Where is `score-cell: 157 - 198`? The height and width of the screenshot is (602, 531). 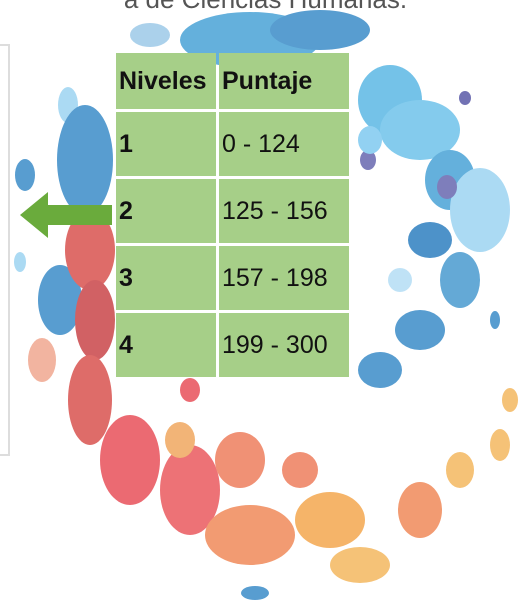 score-cell: 157 - 198 is located at coordinates (284, 278).